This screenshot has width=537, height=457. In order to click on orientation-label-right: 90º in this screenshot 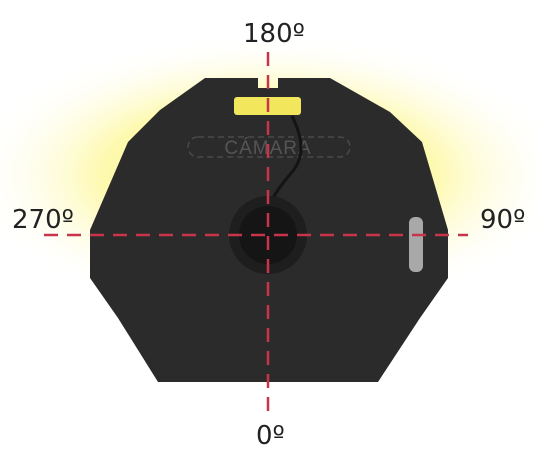, I will do `click(503, 220)`.